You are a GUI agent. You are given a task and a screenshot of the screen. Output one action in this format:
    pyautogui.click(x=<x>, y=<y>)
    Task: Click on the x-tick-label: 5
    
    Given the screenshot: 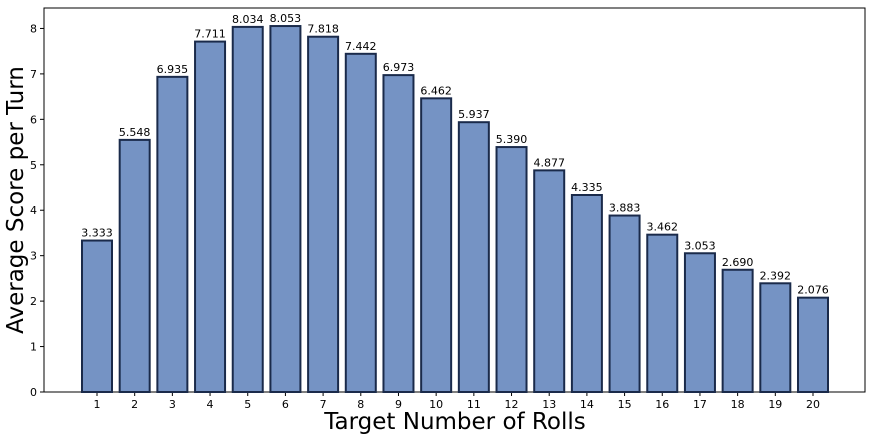 What is the action you would take?
    pyautogui.click(x=247, y=404)
    